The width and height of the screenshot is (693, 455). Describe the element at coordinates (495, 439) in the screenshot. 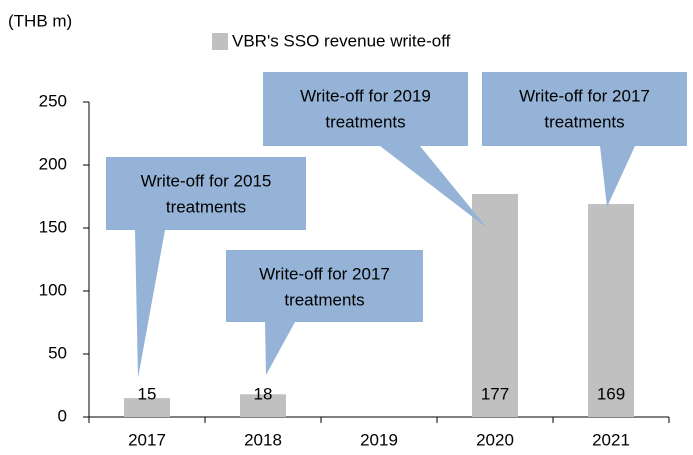

I see `x-tick-label: 2020` at that location.